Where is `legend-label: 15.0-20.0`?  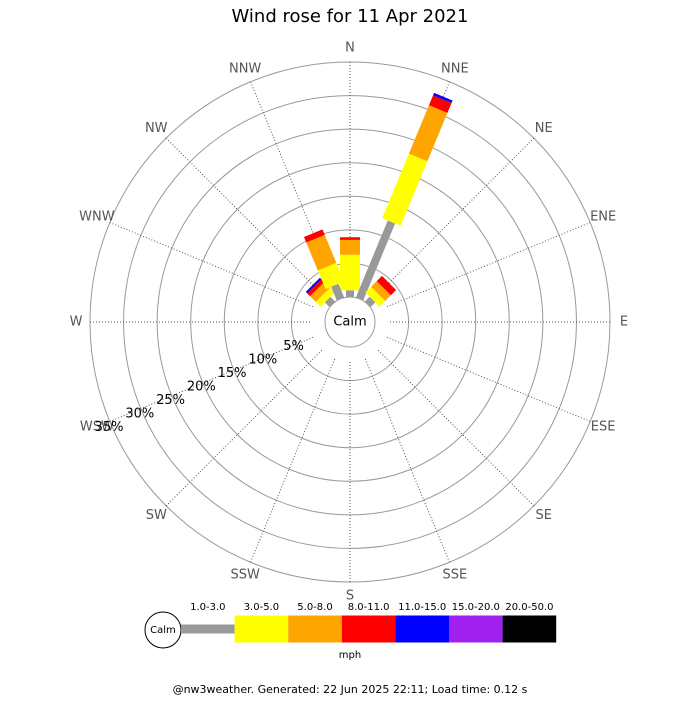 legend-label: 15.0-20.0 is located at coordinates (476, 607).